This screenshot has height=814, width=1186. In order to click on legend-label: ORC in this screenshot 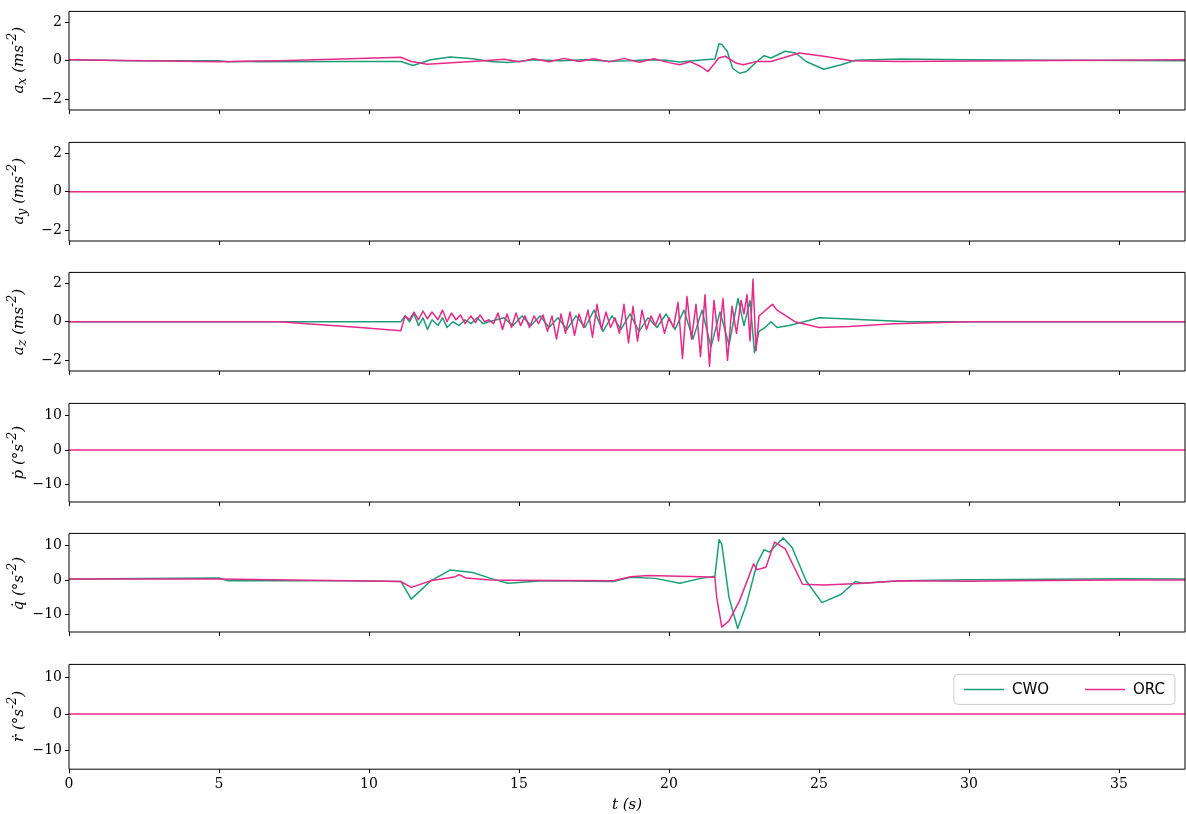, I will do `click(1149, 689)`.